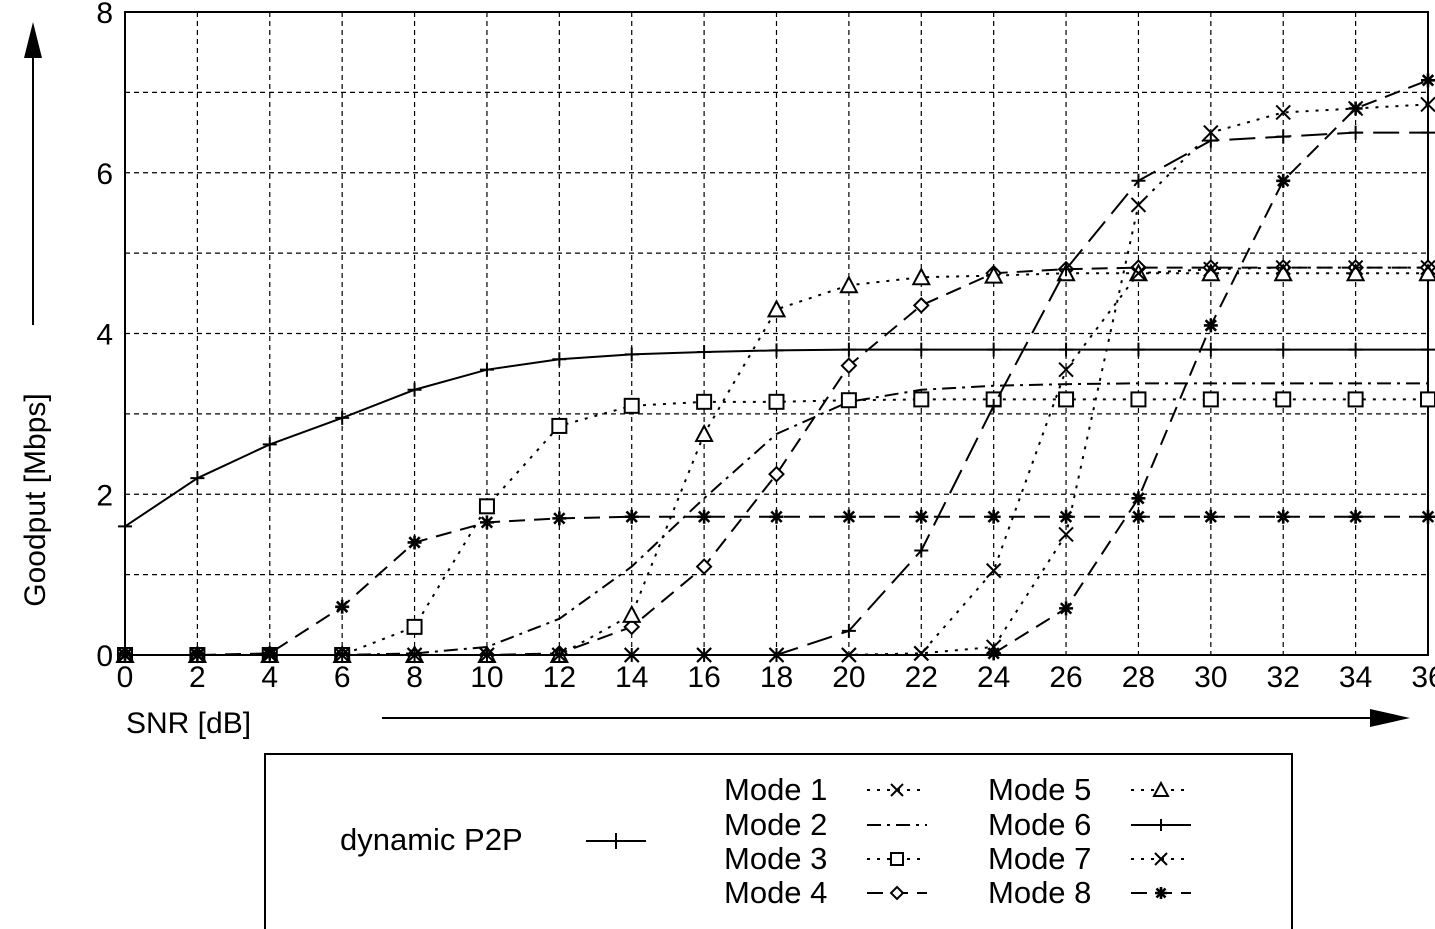 Image resolution: width=1435 pixels, height=929 pixels. I want to click on x-tick-label: 30, so click(1210, 677).